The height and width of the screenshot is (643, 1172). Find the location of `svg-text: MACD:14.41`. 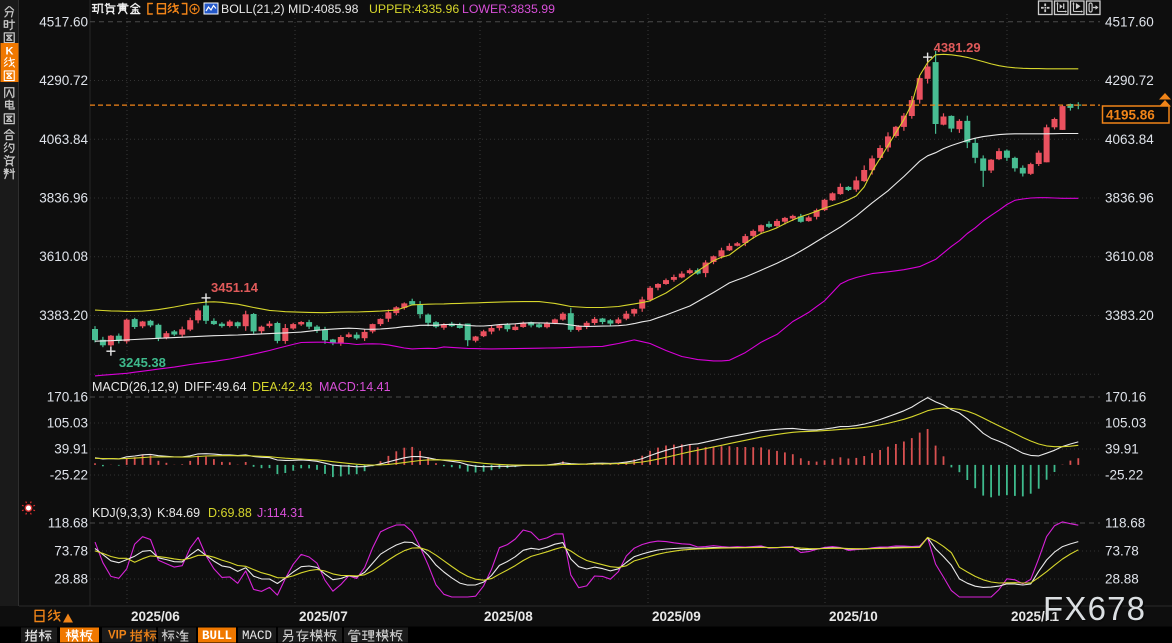

svg-text: MACD:14.41 is located at coordinates (355, 387).